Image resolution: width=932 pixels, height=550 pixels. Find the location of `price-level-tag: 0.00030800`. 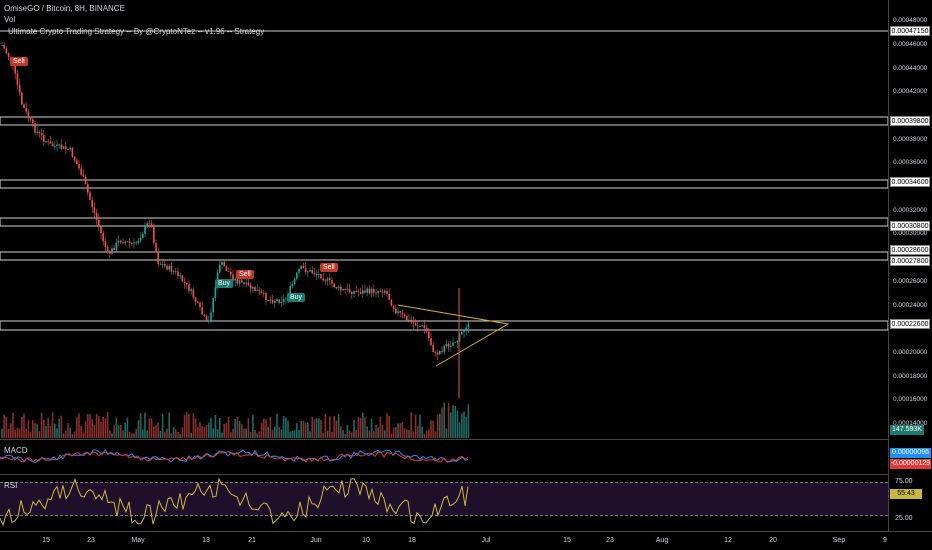

price-level-tag: 0.00030800 is located at coordinates (910, 226).